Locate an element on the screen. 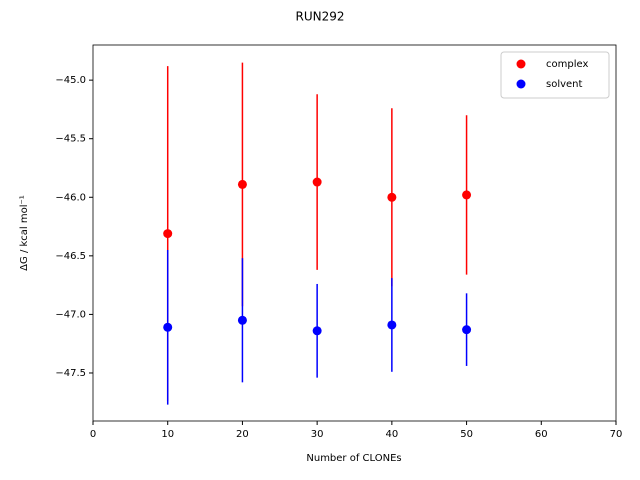  y-tick-label: −46.0 is located at coordinates (70, 197).